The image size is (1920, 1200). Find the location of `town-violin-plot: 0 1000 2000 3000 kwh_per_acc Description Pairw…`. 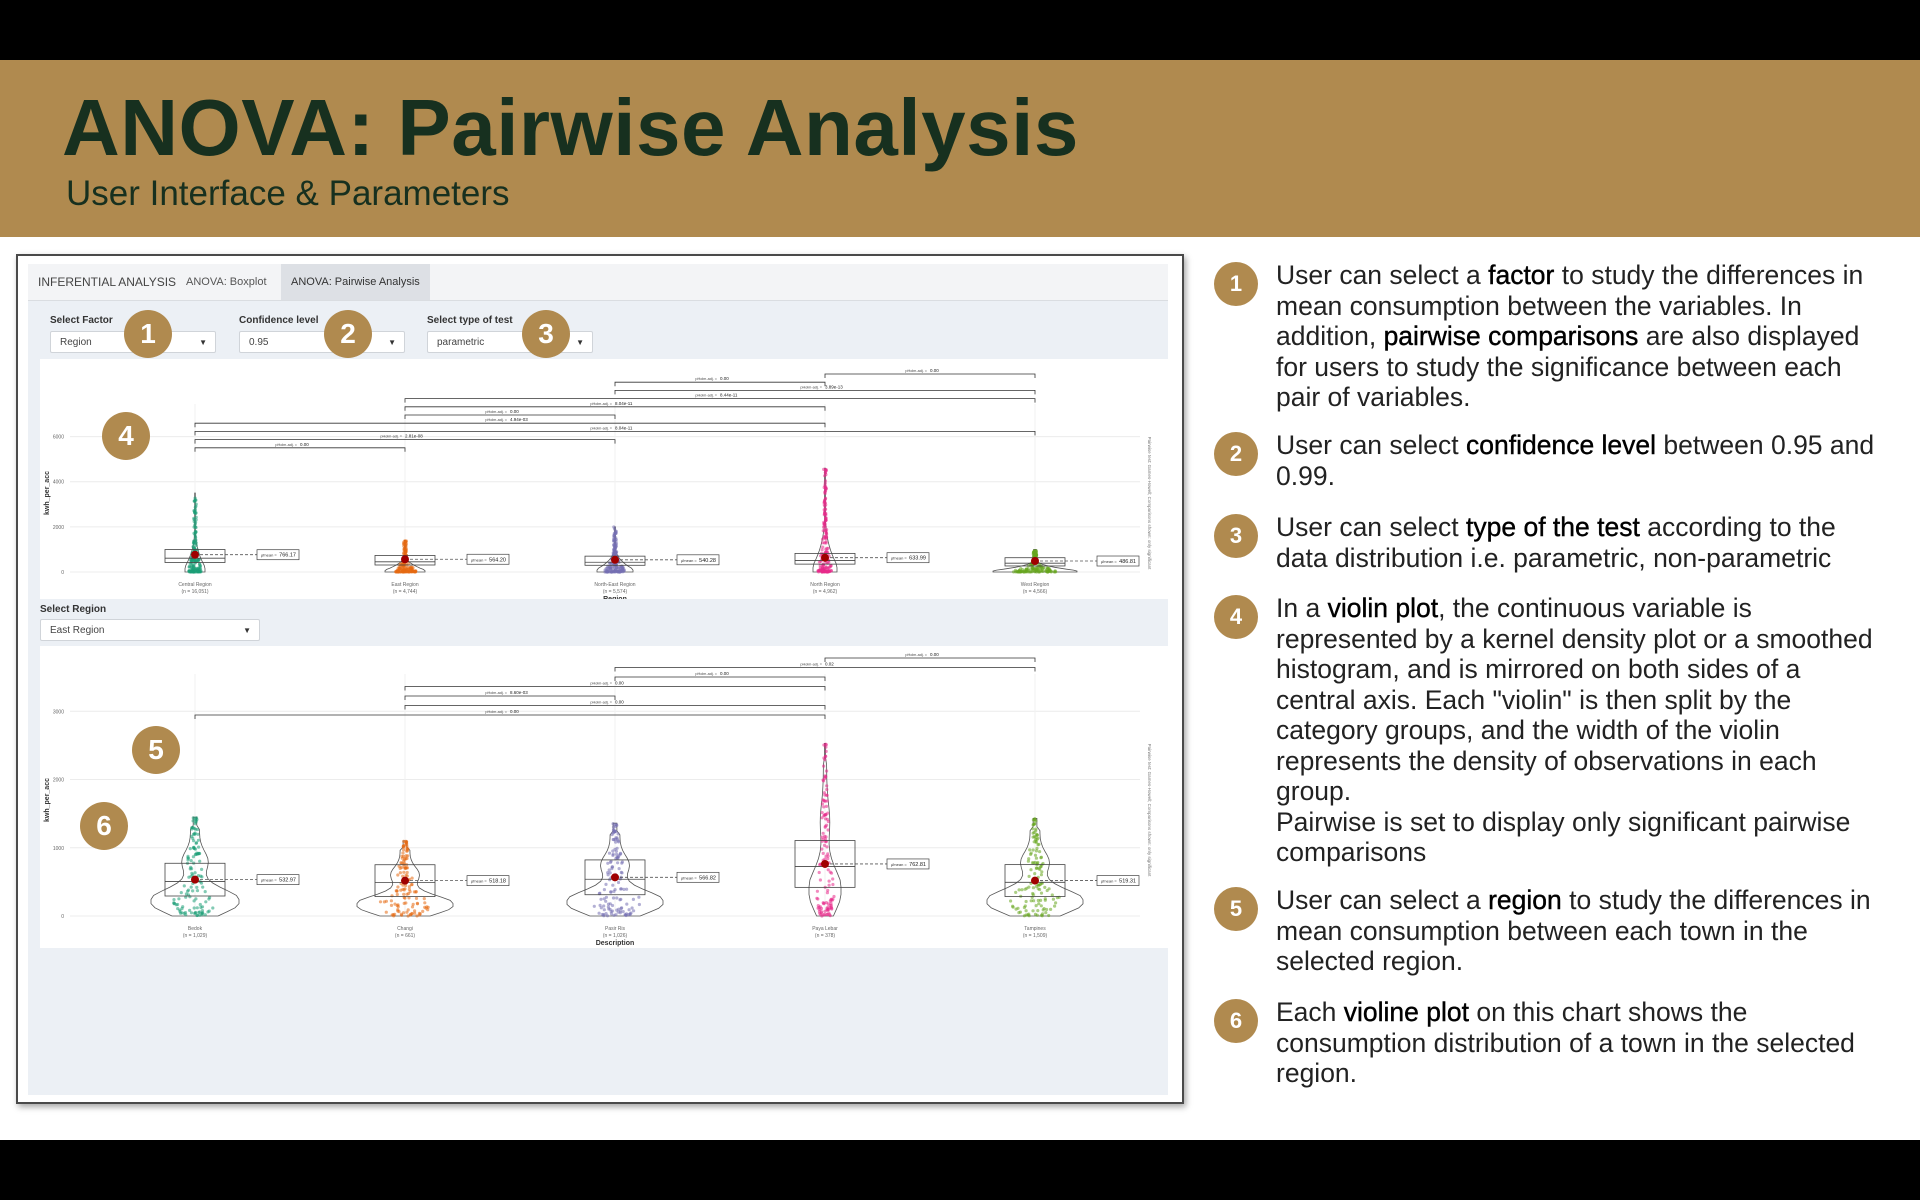

town-violin-plot: 0 1000 2000 3000 kwh_per_acc Description Pairw… is located at coordinates (604, 797).